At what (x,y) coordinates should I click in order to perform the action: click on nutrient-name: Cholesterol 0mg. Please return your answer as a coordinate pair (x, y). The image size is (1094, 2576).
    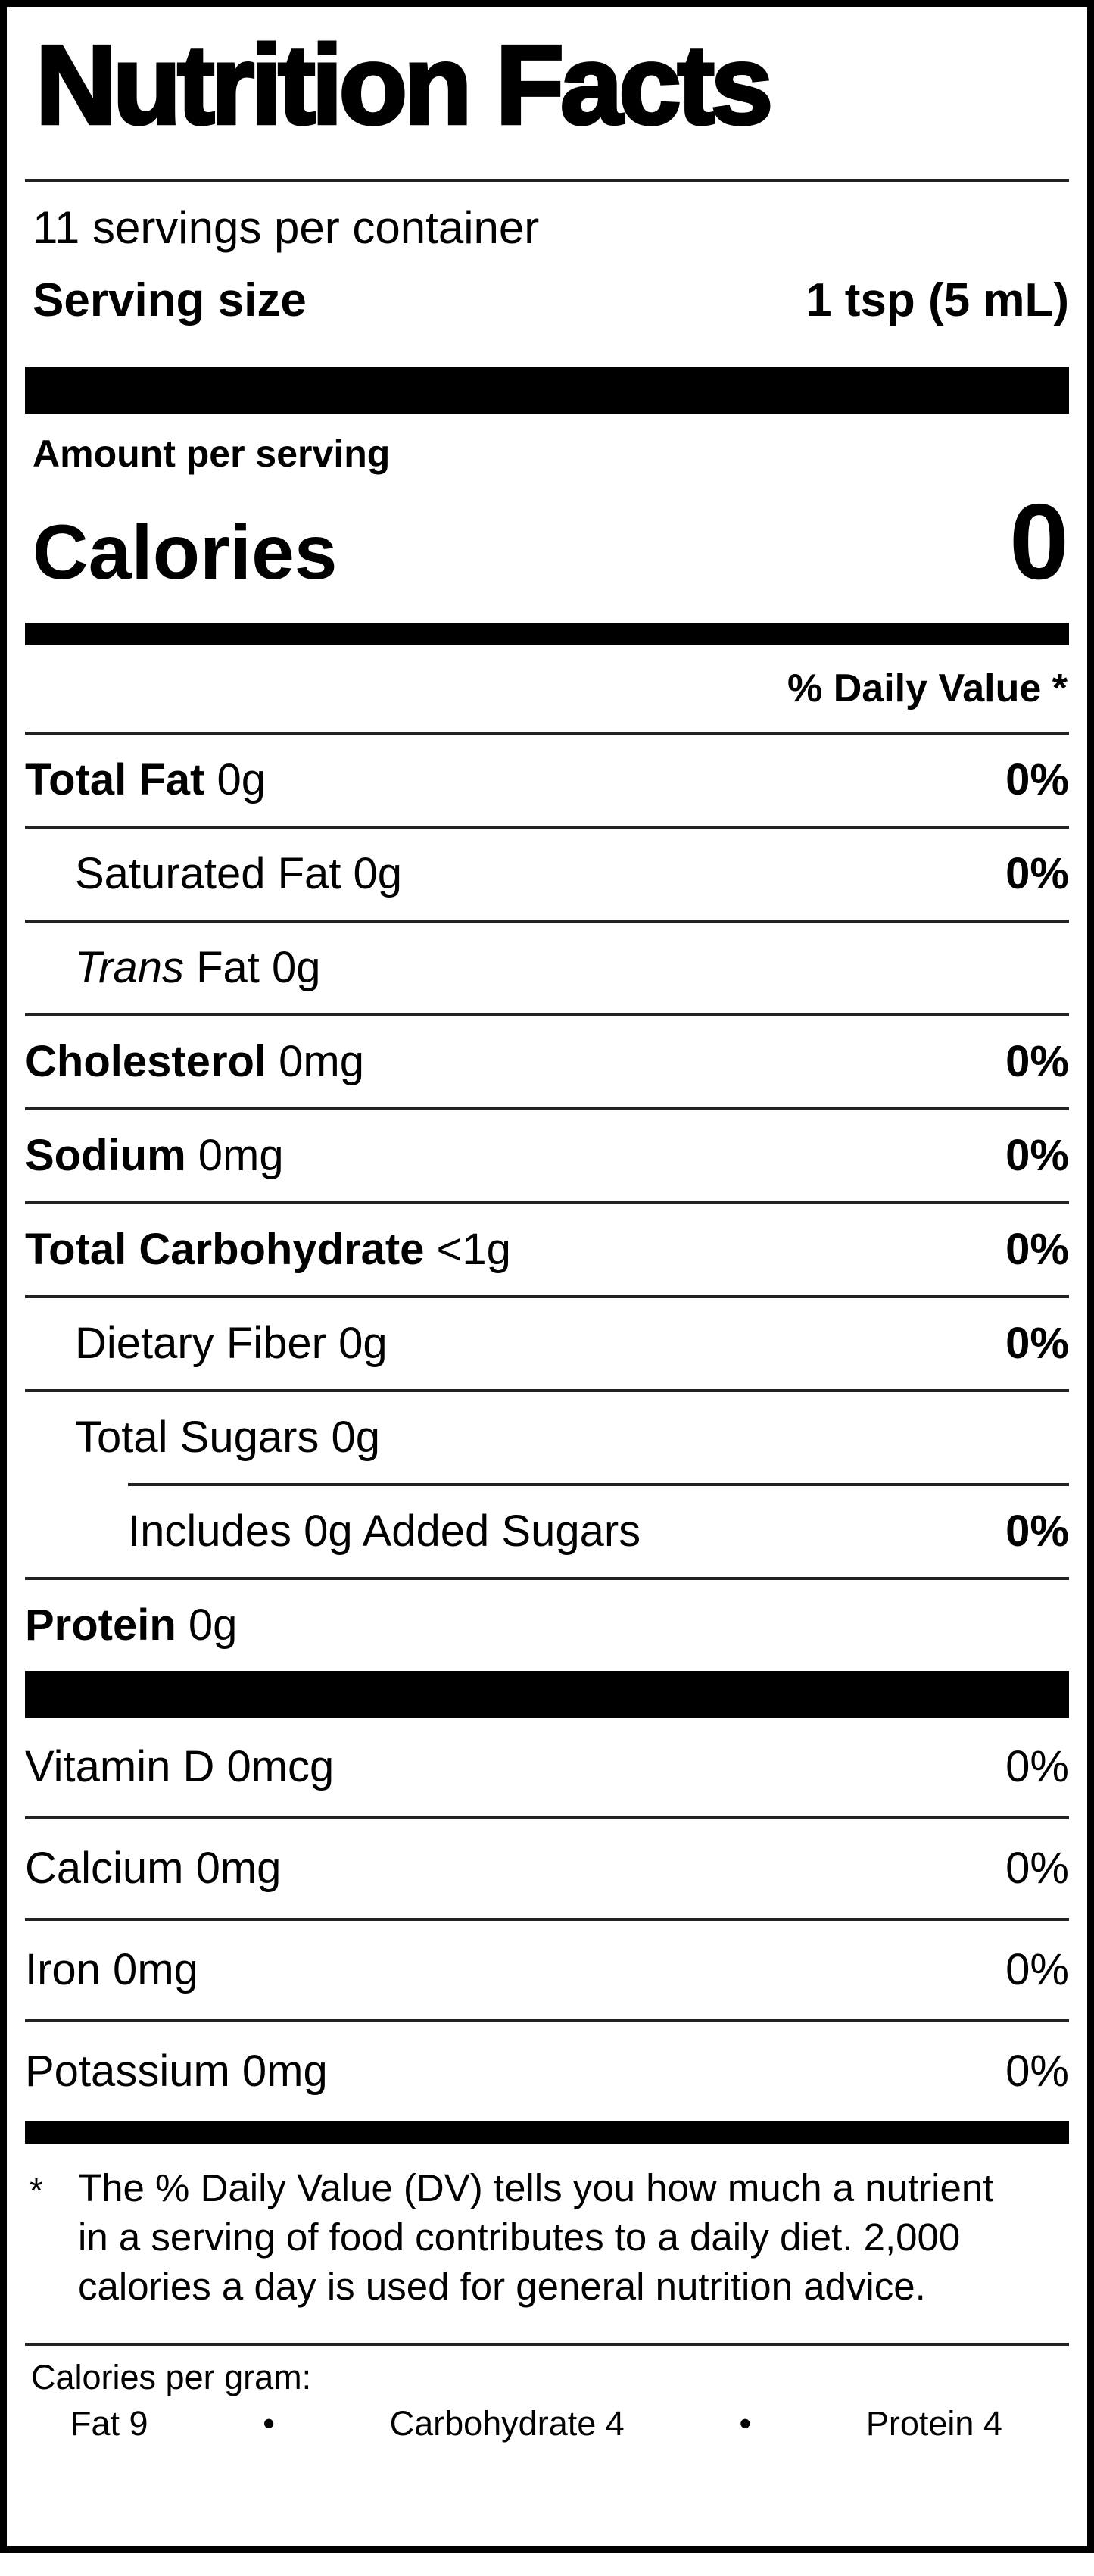
    Looking at the image, I should click on (195, 1061).